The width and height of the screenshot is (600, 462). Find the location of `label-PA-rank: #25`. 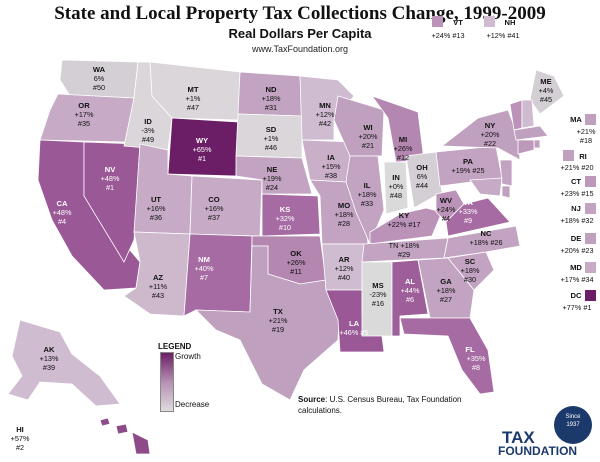

label-PA-rank: #25 is located at coordinates (478, 170).